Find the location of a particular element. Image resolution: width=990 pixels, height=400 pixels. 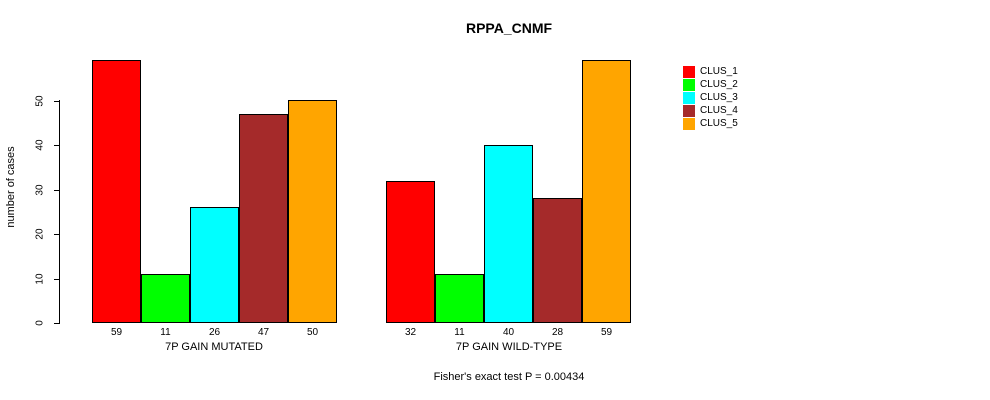

legend-item-clus_4: CLUS_4 is located at coordinates (710, 110).